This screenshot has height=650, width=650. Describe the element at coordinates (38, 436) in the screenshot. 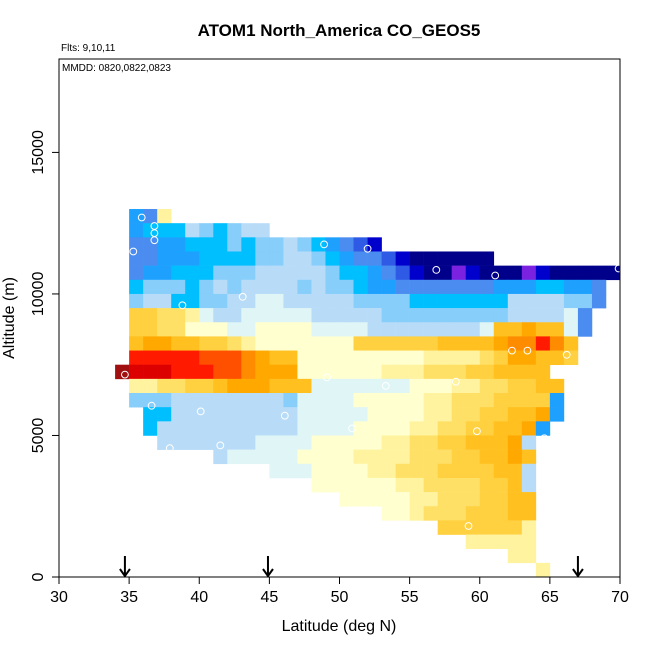

I see `y-tick-label: 5000` at that location.